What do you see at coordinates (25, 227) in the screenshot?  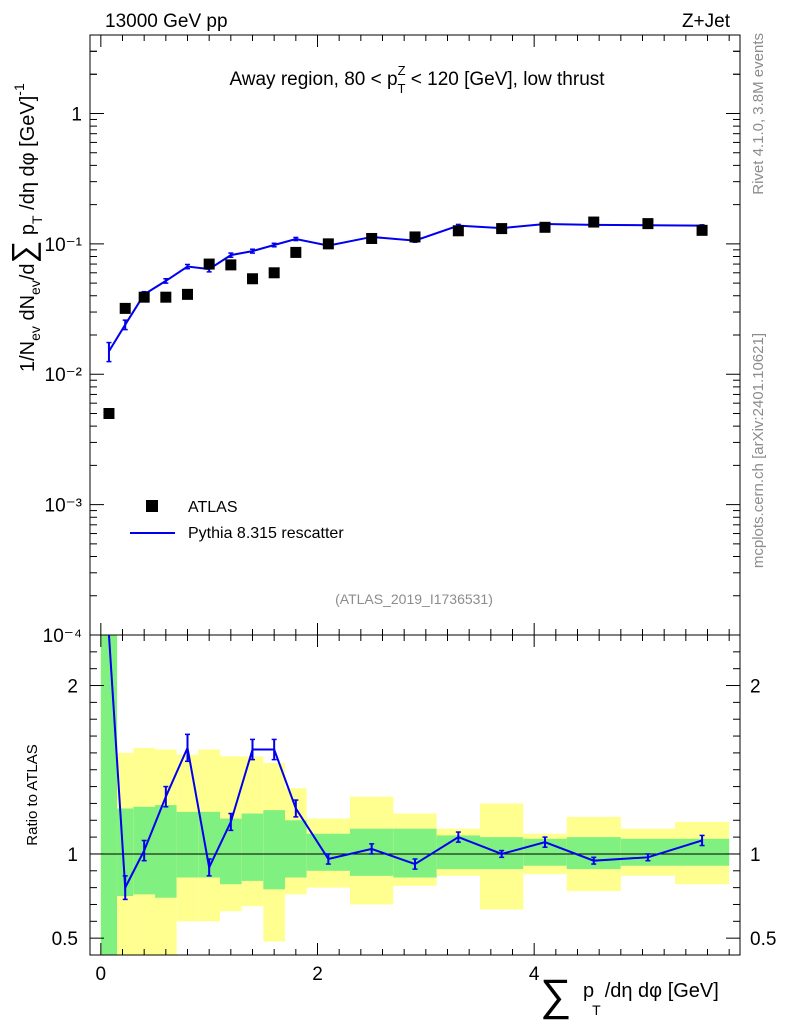 I see `y-axis-label: 1/Nev dNev/d∑ pT /dη dφ [GeV]-1` at bounding box center [25, 227].